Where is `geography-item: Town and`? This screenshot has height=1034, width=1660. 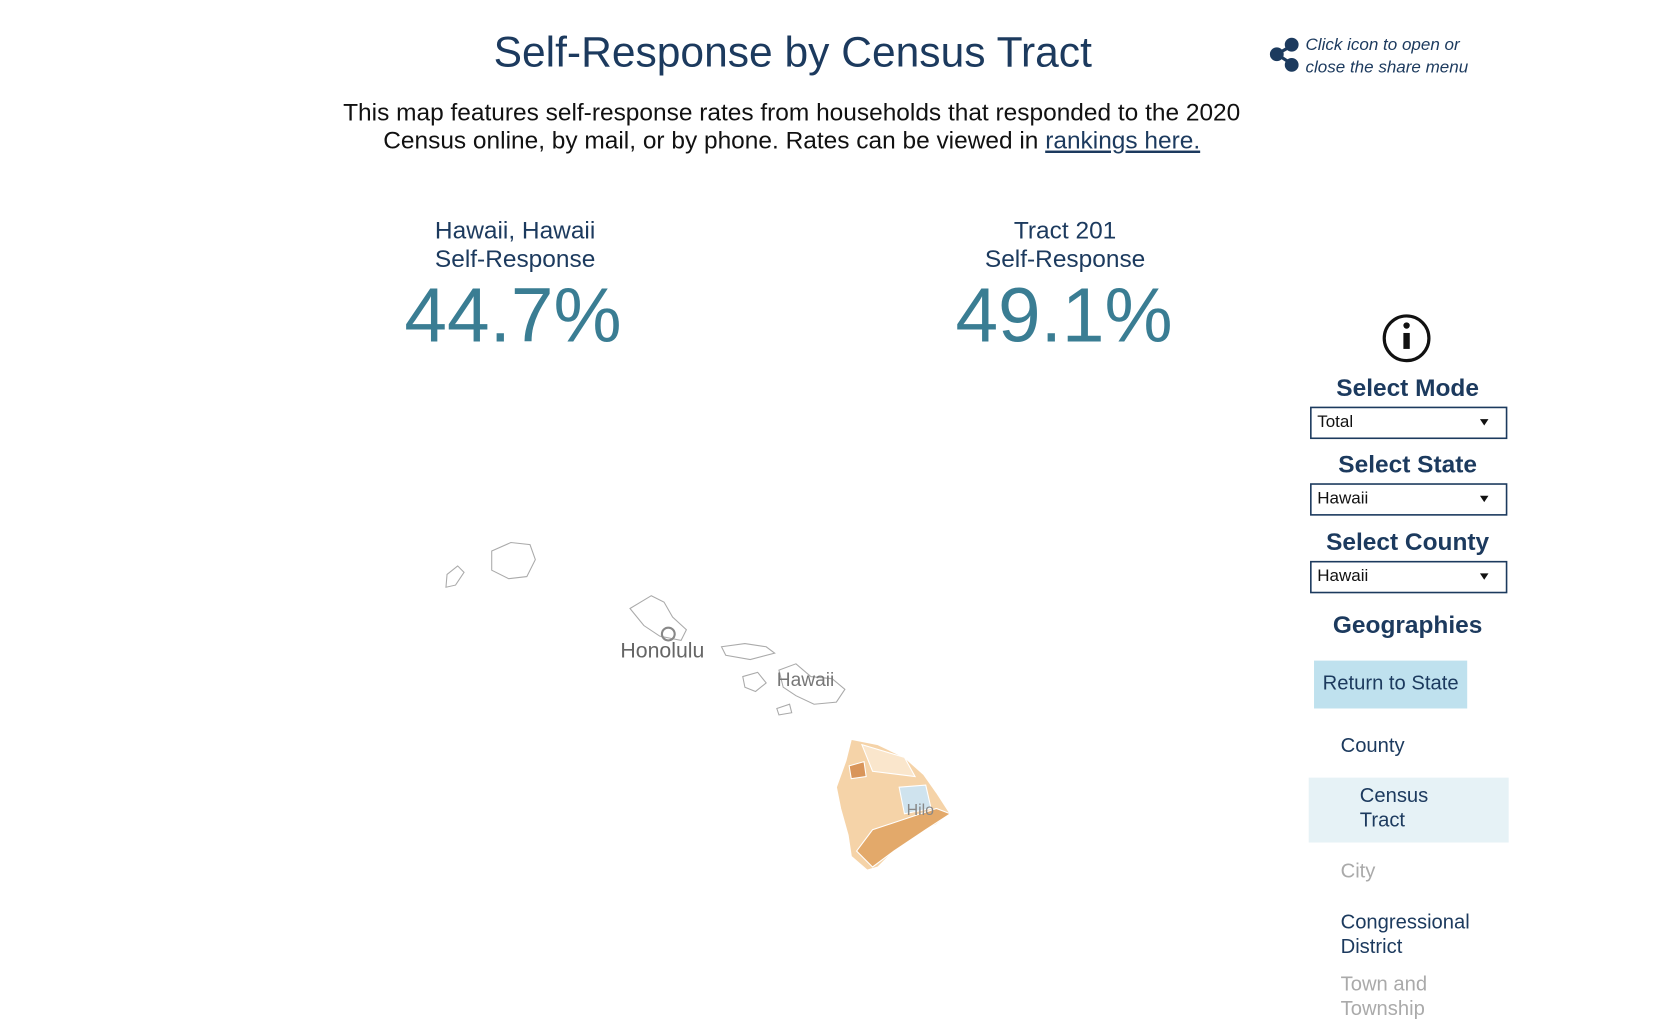 geography-item: Town and is located at coordinates (1384, 984).